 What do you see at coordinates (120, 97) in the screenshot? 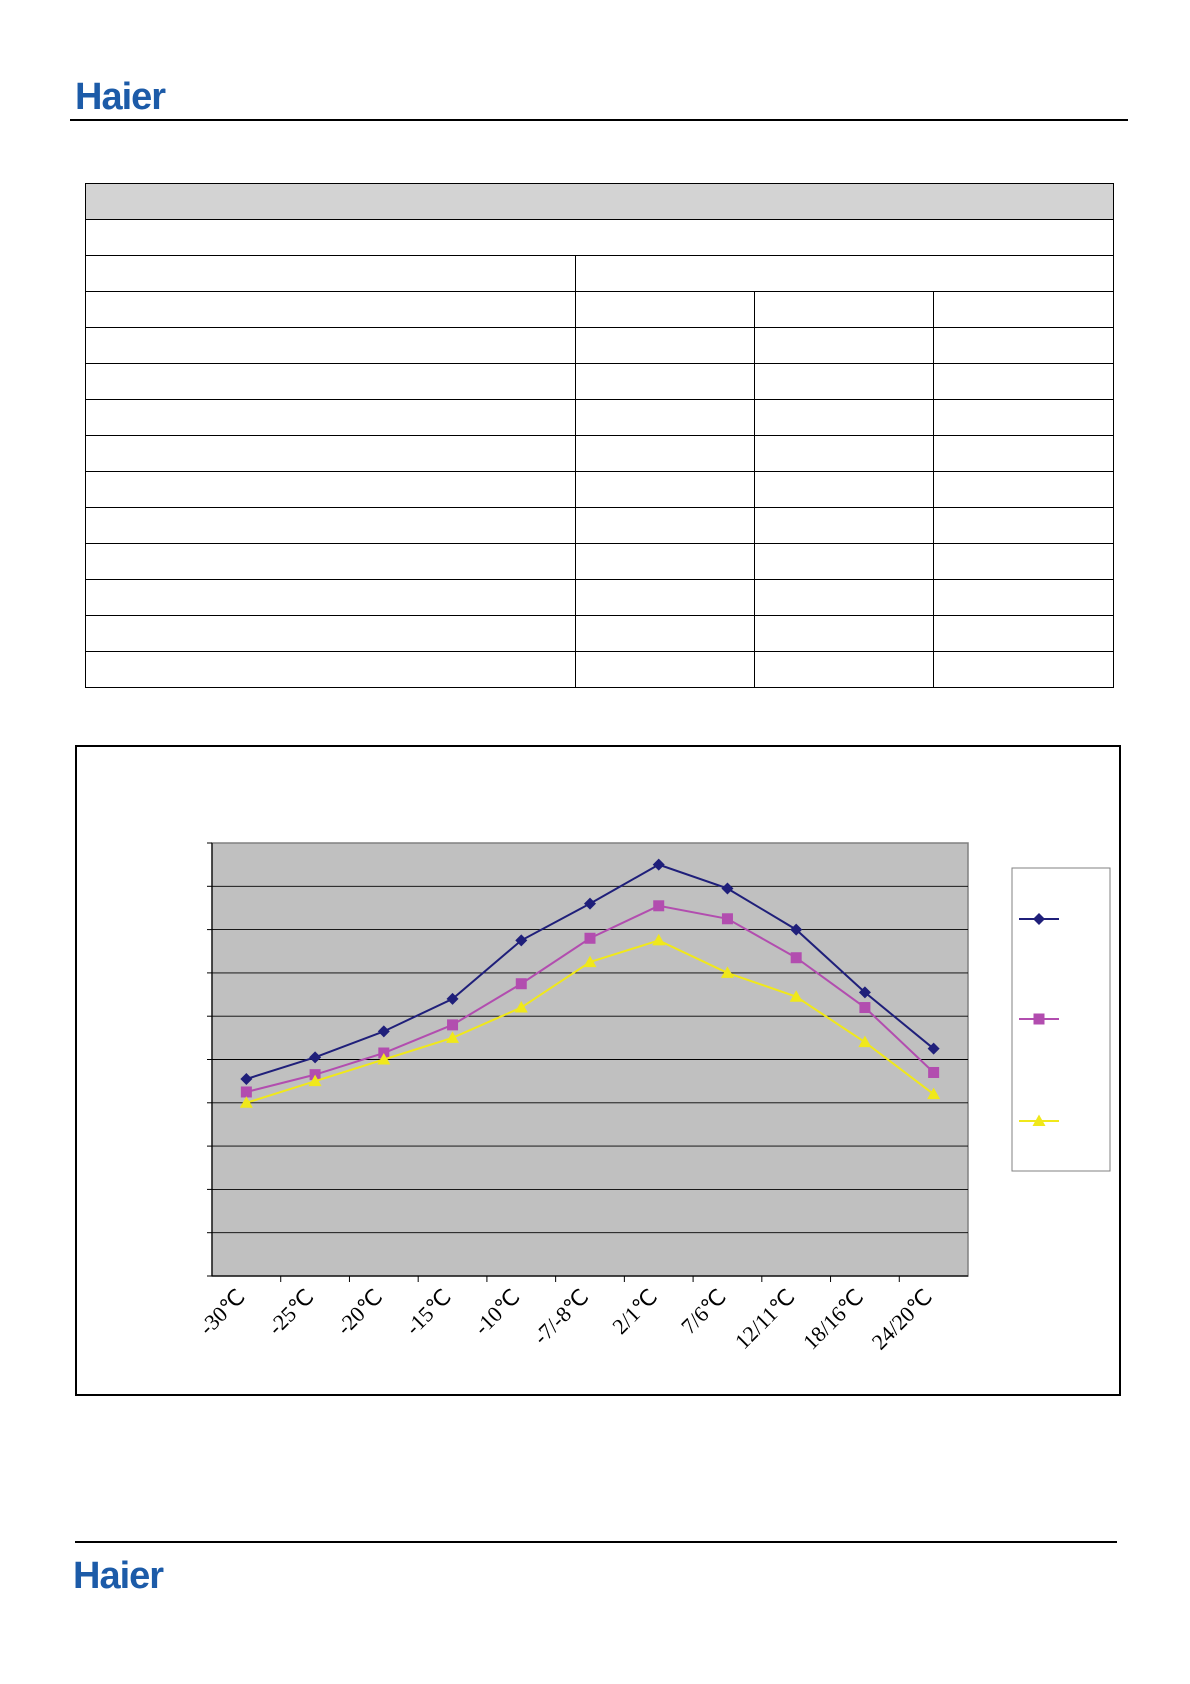
I see `haier-logo-top: Haier` at bounding box center [120, 97].